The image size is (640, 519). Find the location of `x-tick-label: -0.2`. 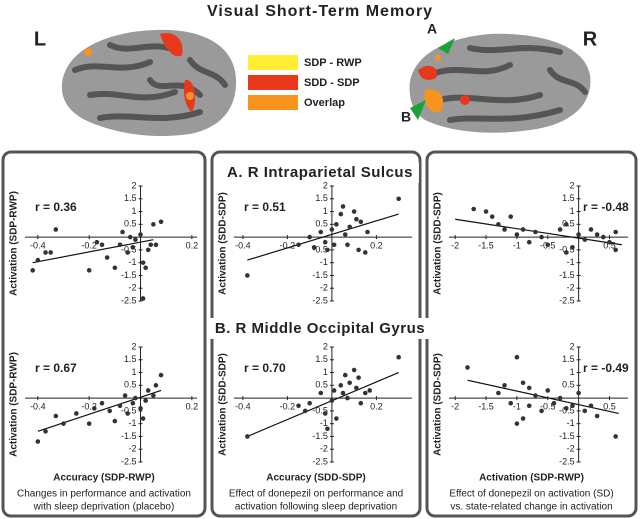

x-tick-label: -0.2 is located at coordinates (288, 406).